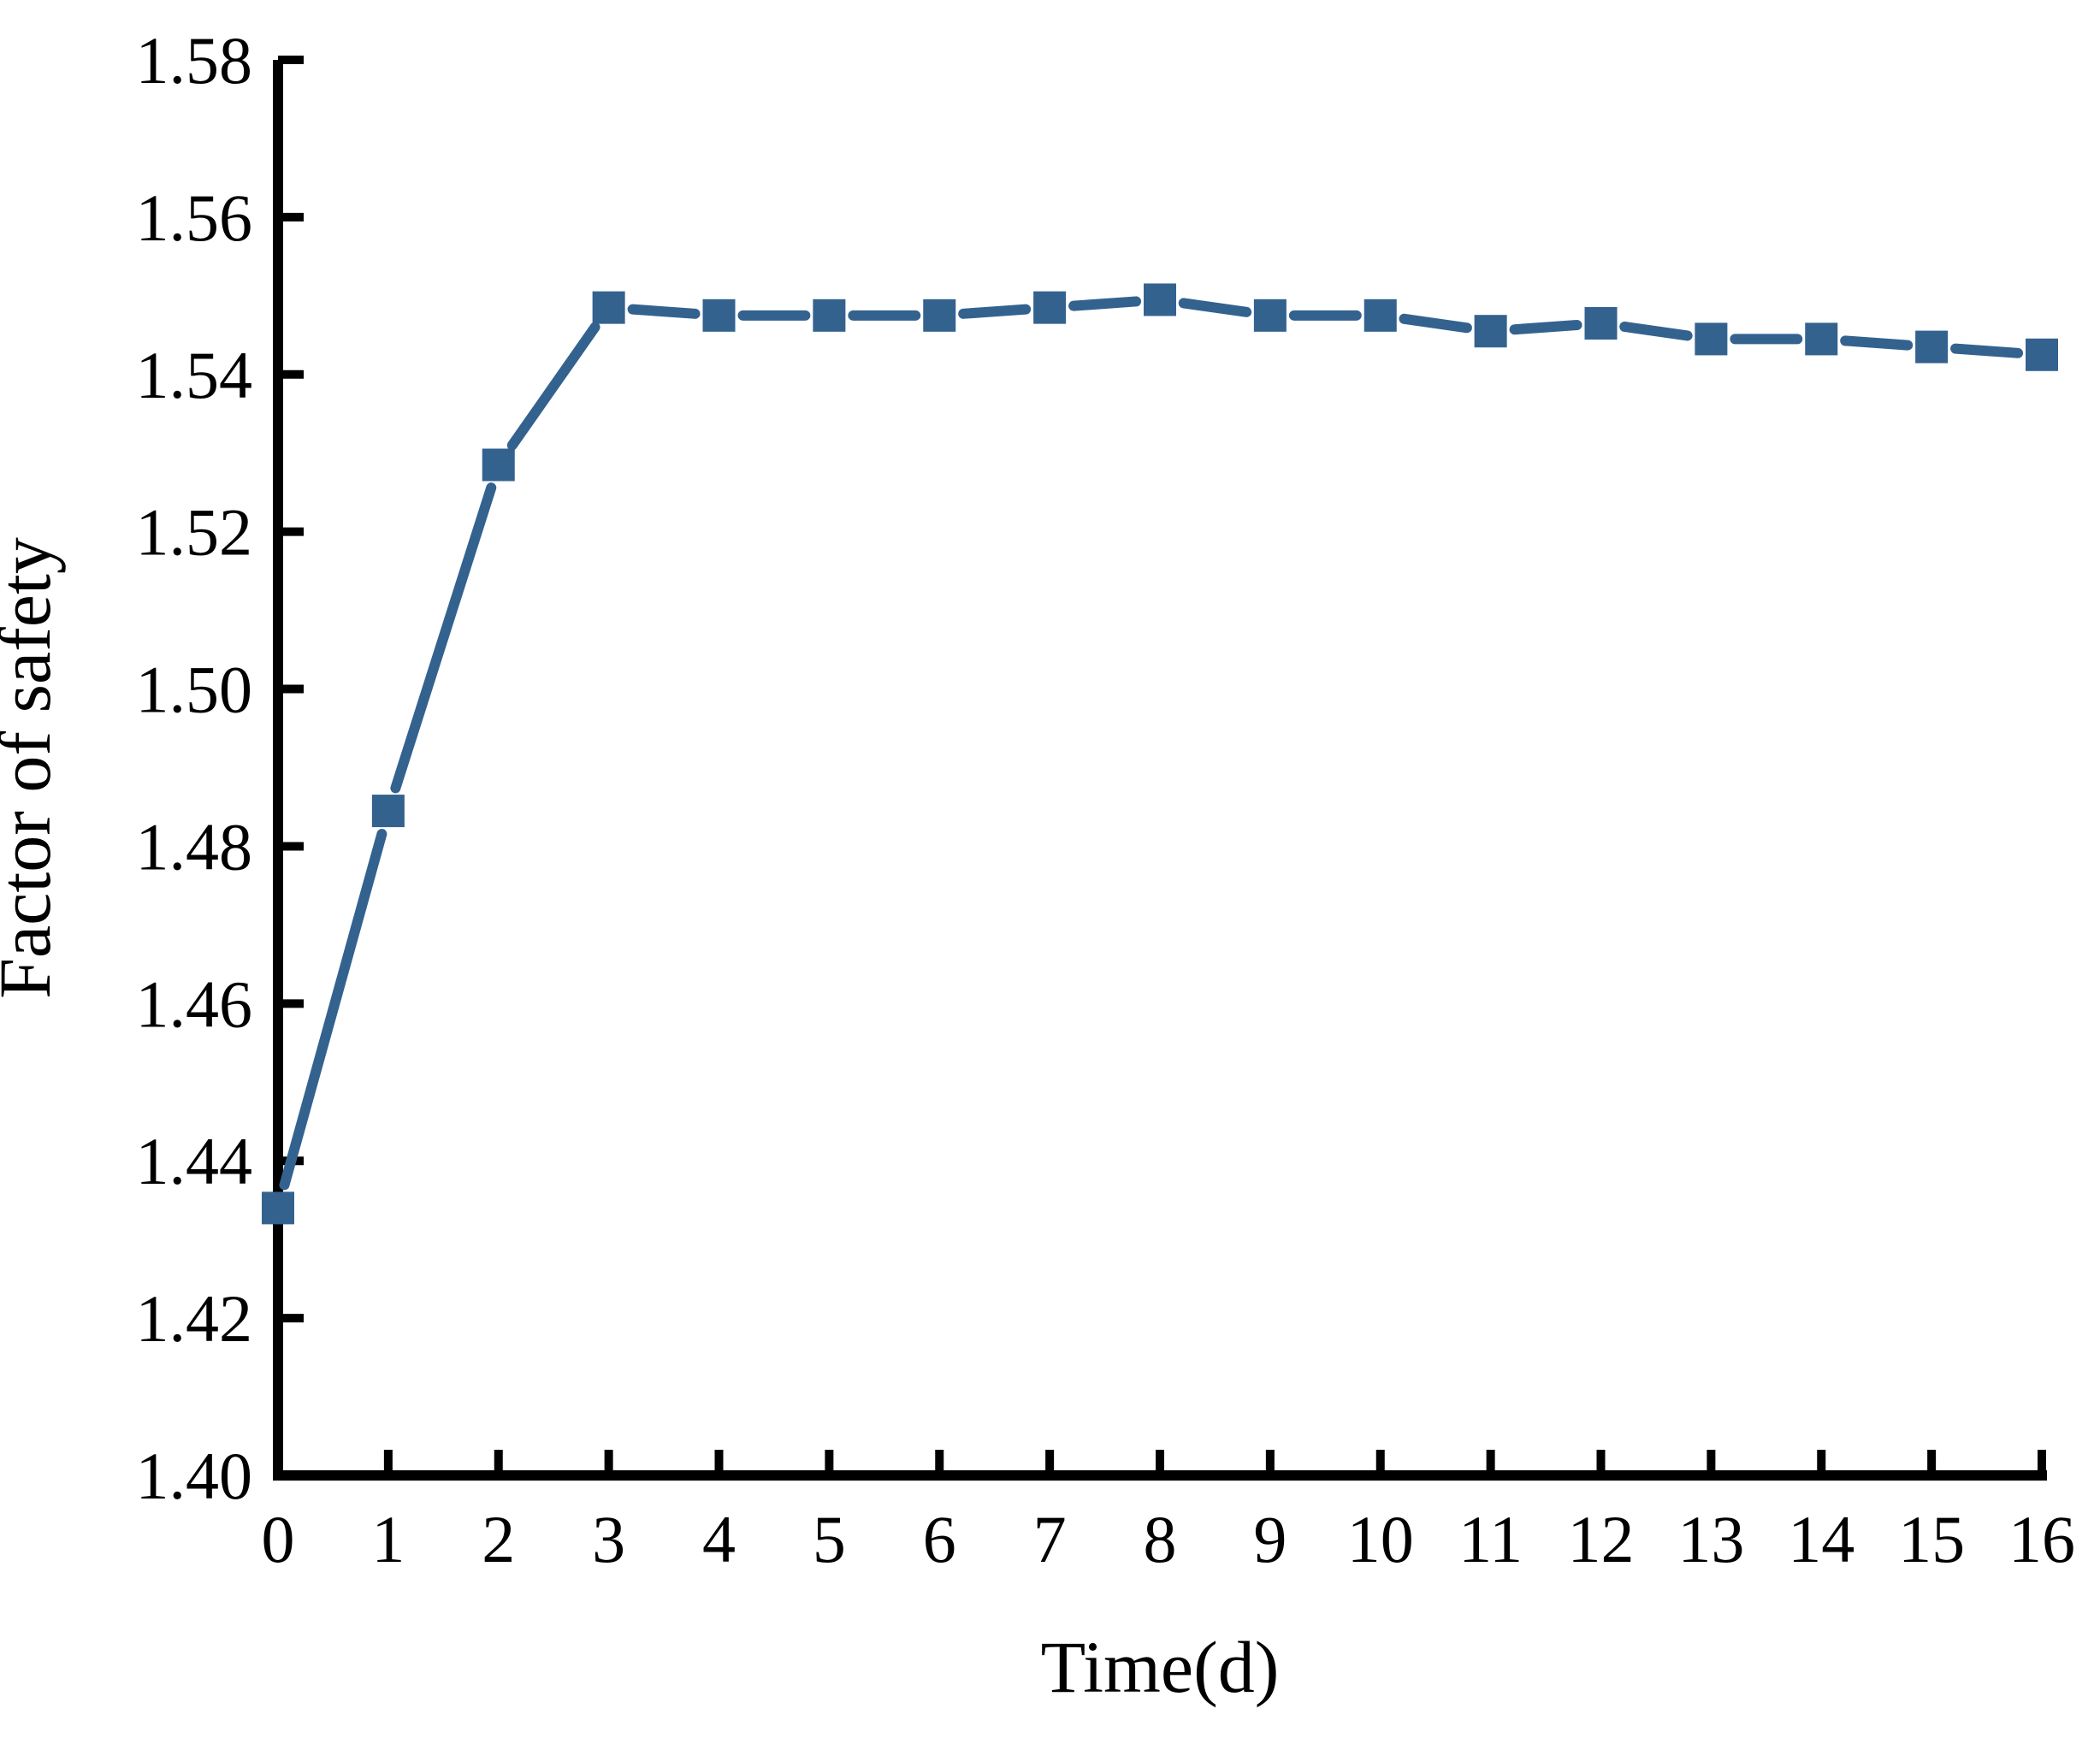 The width and height of the screenshot is (2100, 1738). Describe the element at coordinates (1822, 1539) in the screenshot. I see `x-tick-label: 14` at that location.